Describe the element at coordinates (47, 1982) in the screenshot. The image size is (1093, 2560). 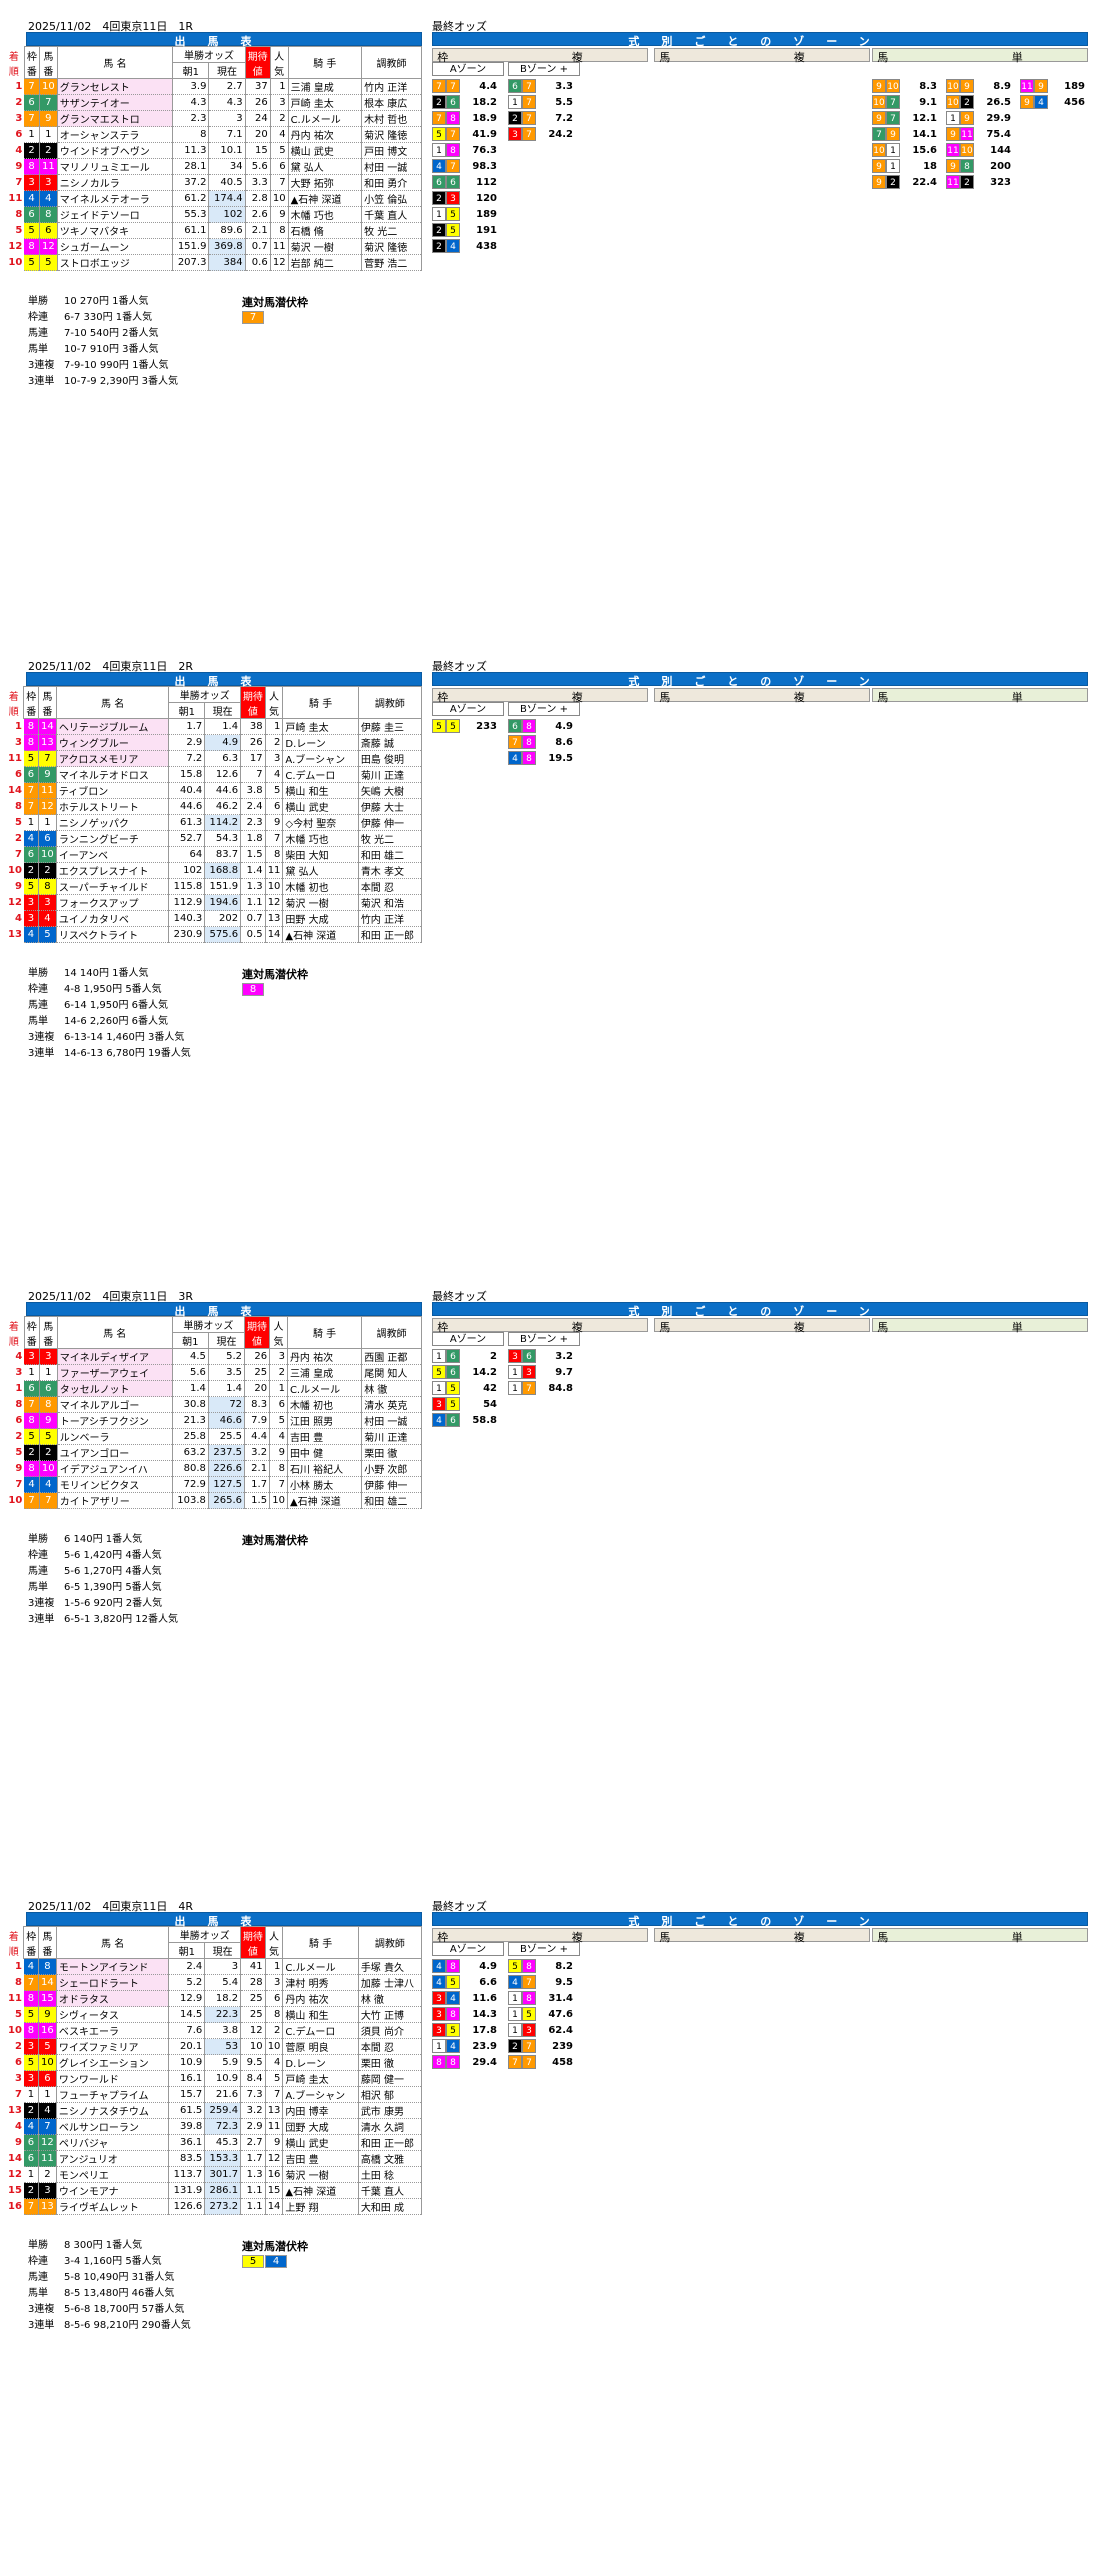
I see `horse-number: 14` at that location.